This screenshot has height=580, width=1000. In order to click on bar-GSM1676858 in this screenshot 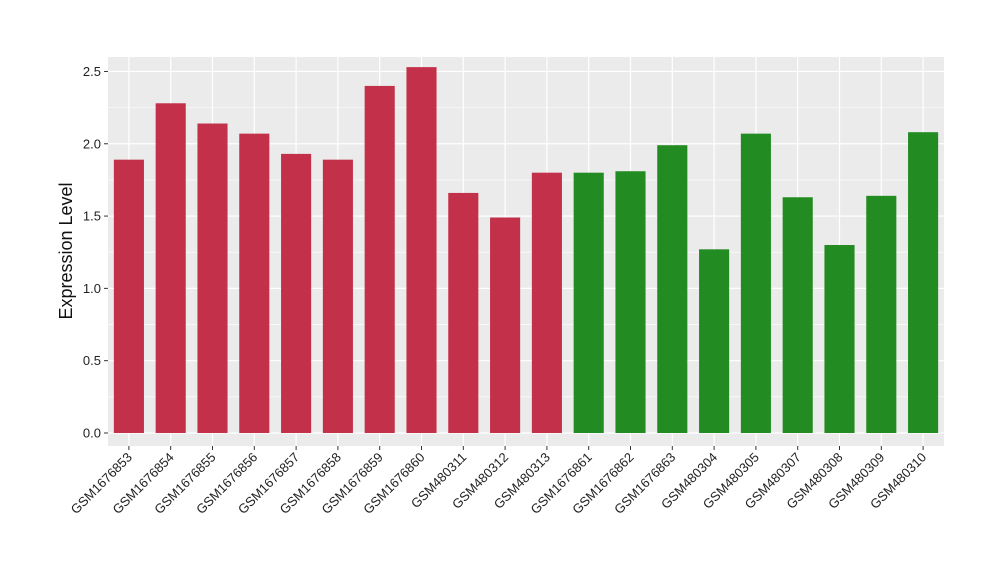, I will do `click(337, 296)`.